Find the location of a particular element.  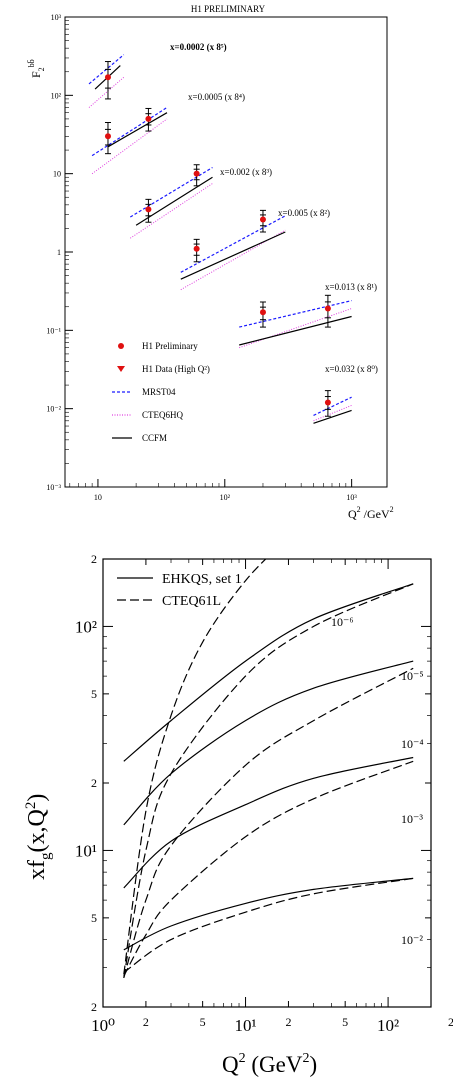

legend-label: H1 Data (High Q²) is located at coordinates (176, 369).